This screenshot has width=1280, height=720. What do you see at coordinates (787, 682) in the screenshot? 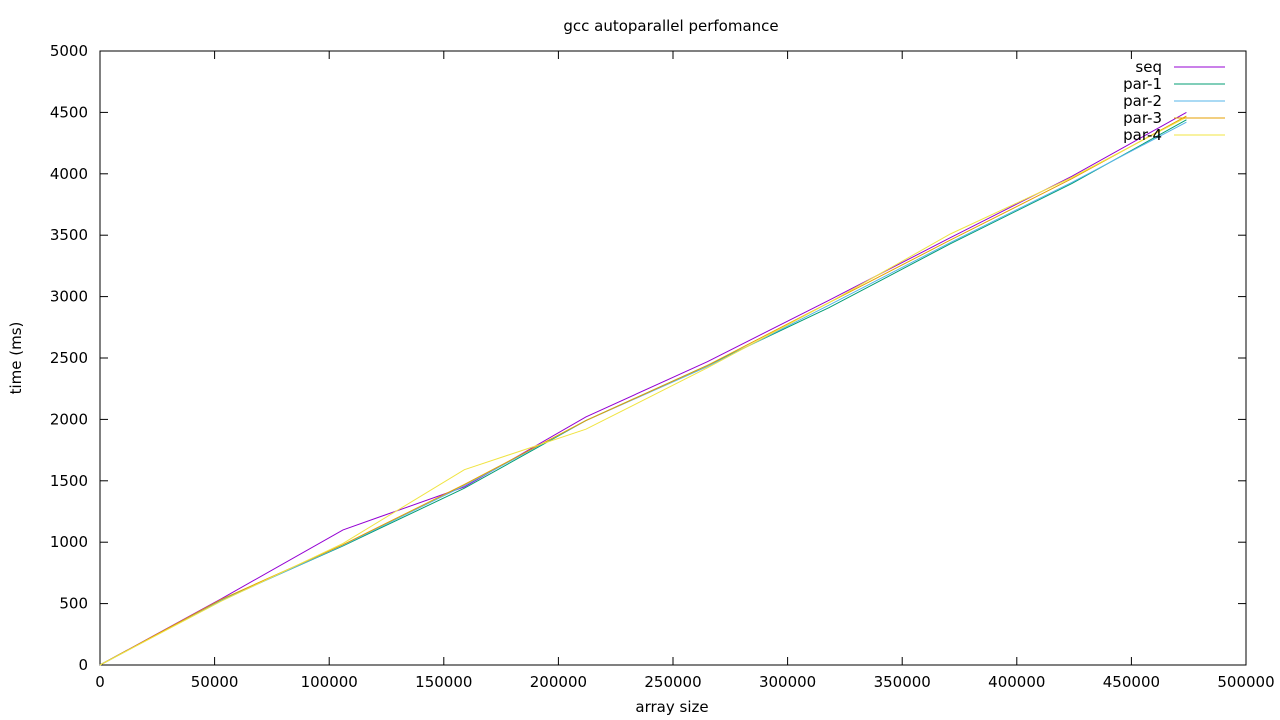
I see `x-tick-label: 300000` at bounding box center [787, 682].